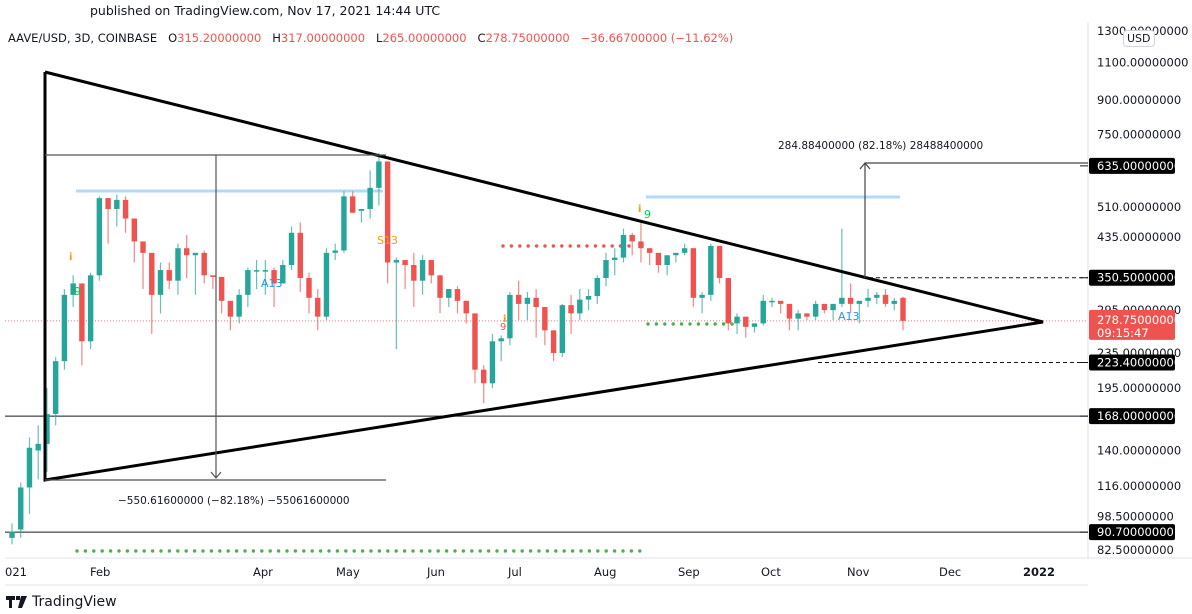 This screenshot has height=614, width=1192. Describe the element at coordinates (61, 602) in the screenshot. I see `tradingview-logo: TradingView` at that location.